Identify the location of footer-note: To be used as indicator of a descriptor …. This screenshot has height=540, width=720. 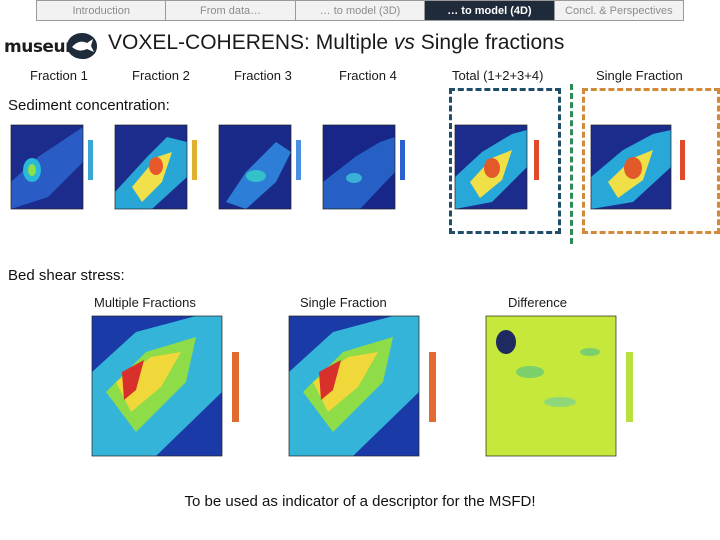
(360, 501).